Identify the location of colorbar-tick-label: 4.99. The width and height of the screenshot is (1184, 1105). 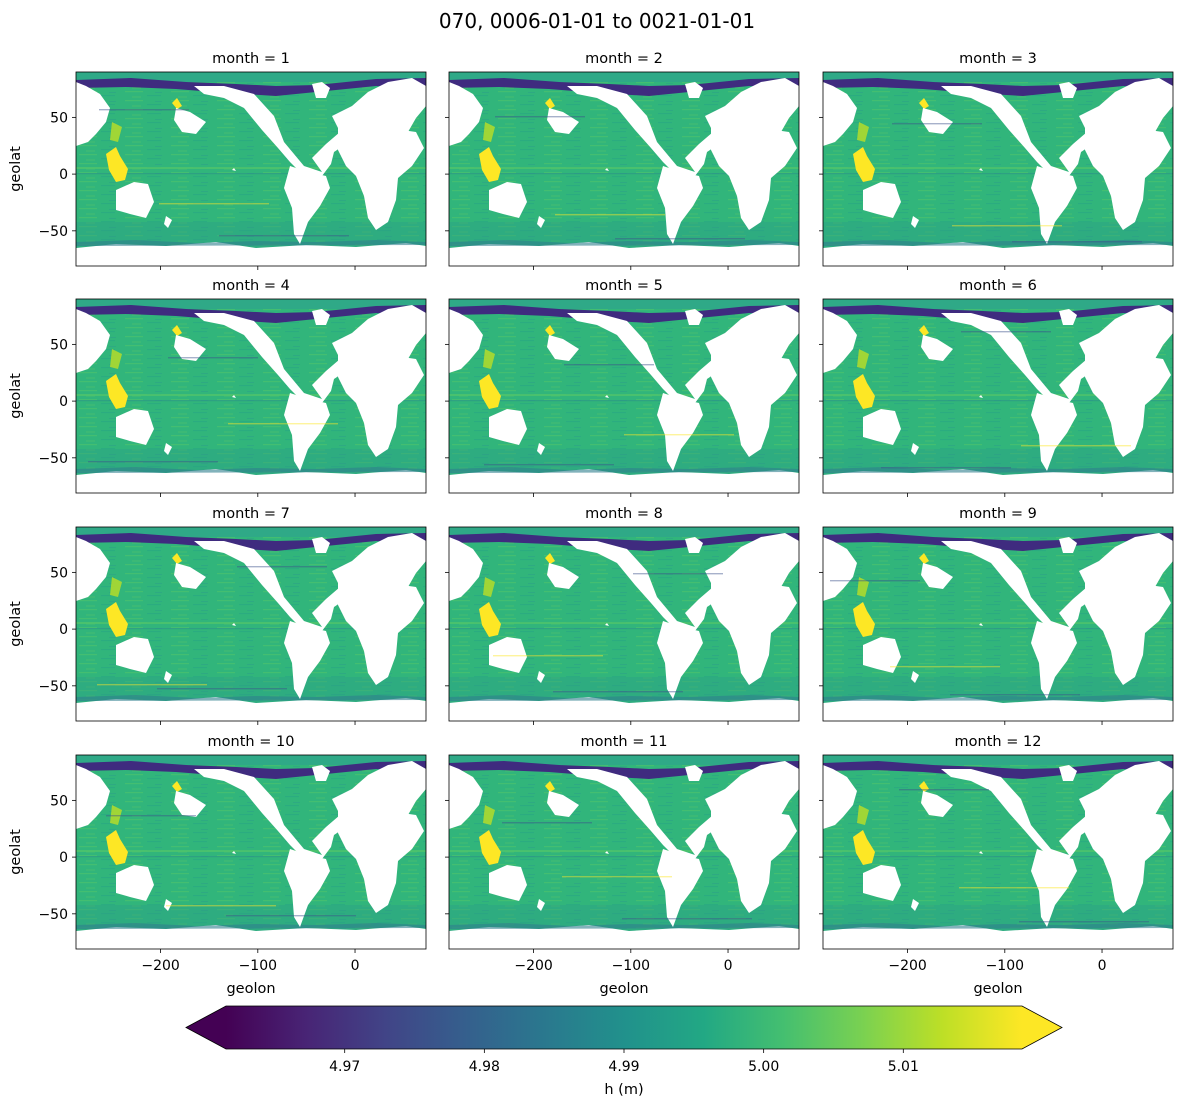
(623, 1067).